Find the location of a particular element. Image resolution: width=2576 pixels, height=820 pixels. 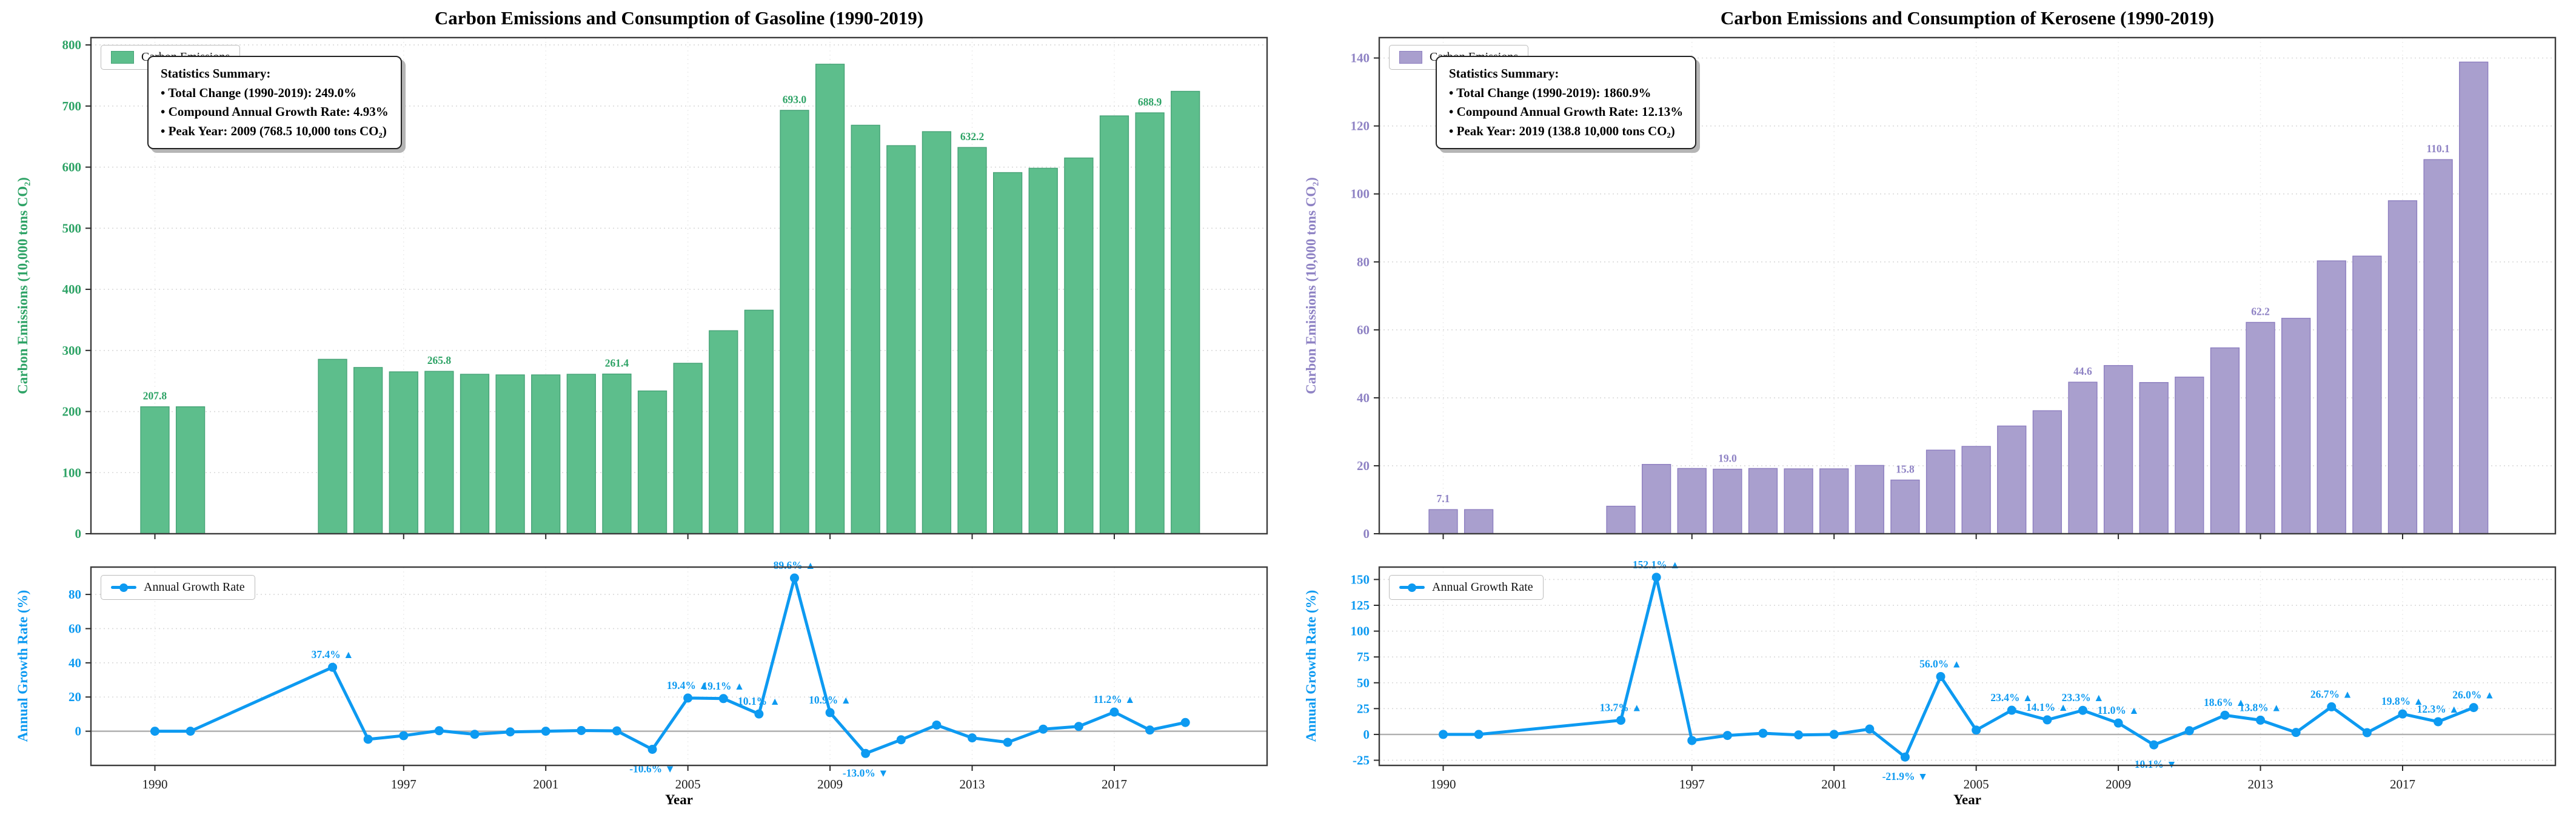

bar-2019 is located at coordinates (2474, 297).